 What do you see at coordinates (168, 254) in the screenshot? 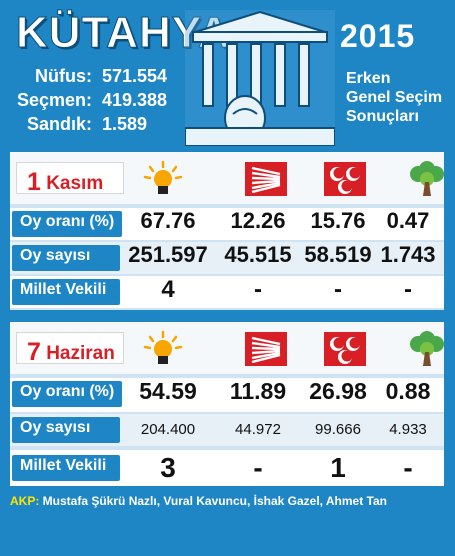
I see `value-cell: 251.597` at bounding box center [168, 254].